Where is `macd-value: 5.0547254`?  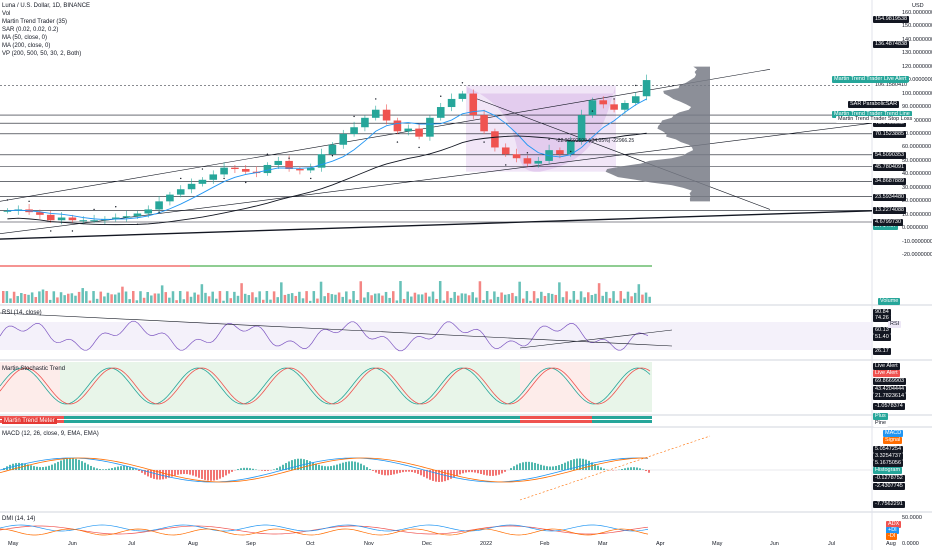 macd-value: 5.0547254 is located at coordinates (888, 449).